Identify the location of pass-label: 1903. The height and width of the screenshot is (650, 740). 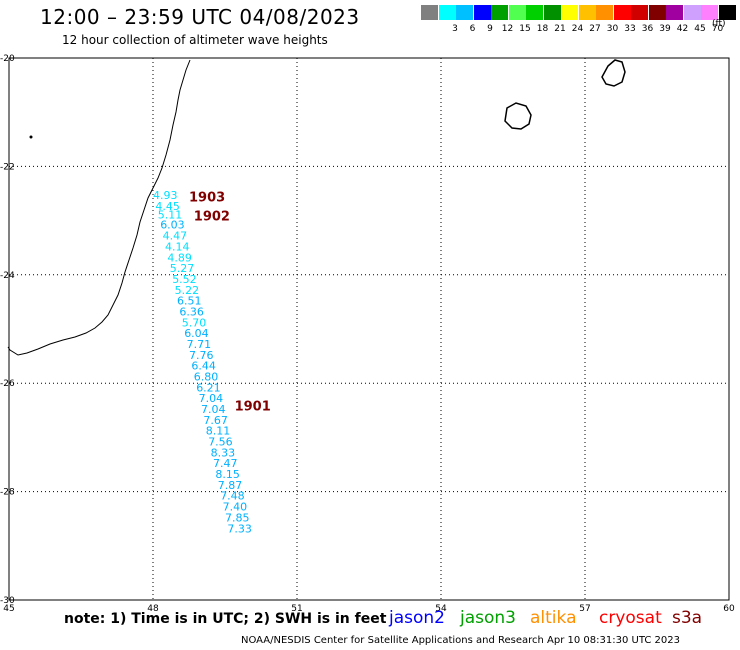
(207, 198).